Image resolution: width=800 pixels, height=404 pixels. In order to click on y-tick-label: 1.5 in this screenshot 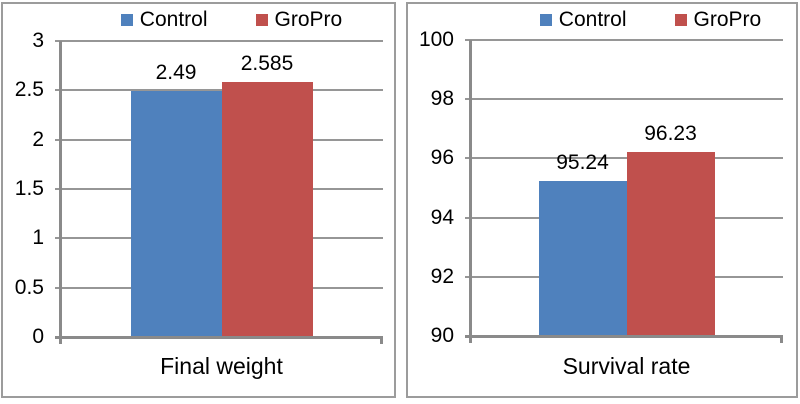, I will do `click(29, 188)`.